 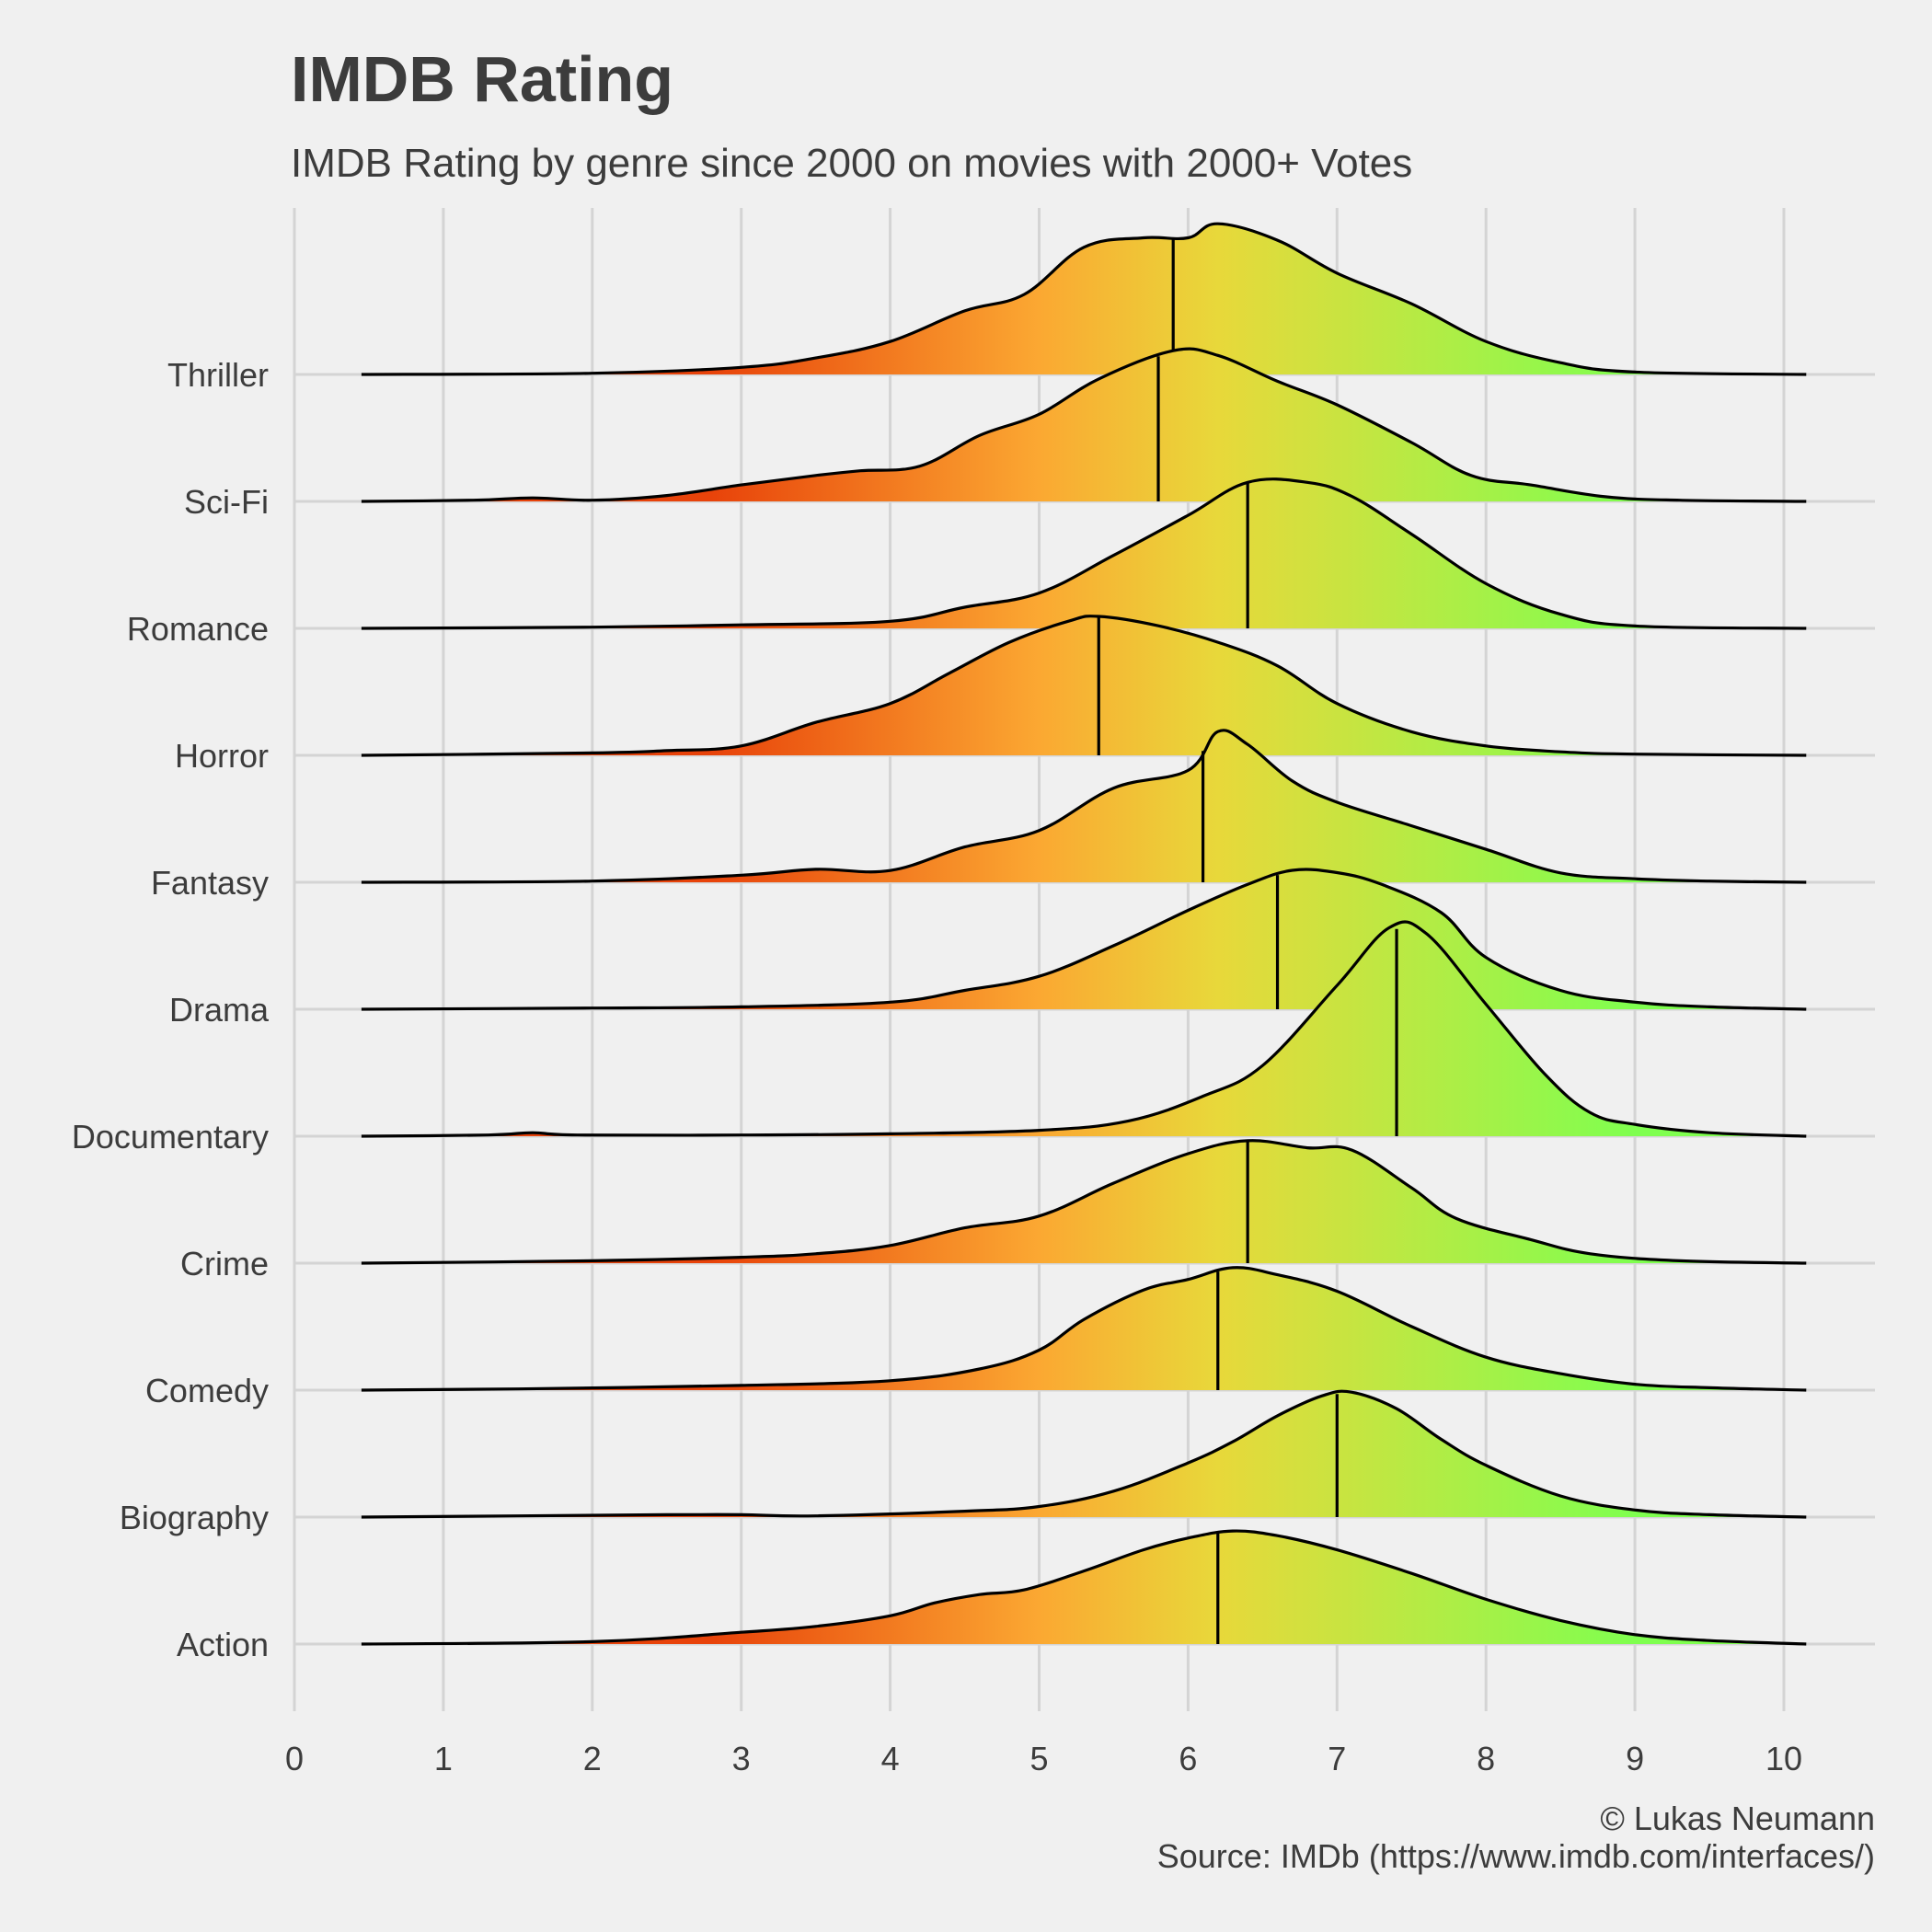 I want to click on ridge-line-sci-fi, so click(x=1084, y=425).